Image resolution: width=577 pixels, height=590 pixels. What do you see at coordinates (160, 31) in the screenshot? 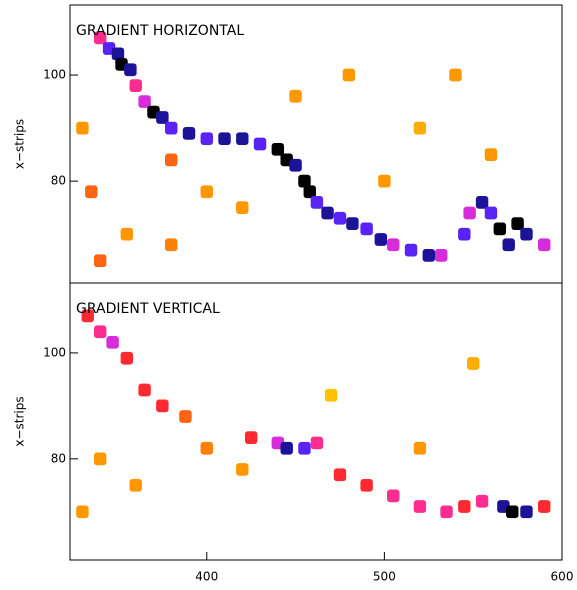
I see `chart-title: GRADIENT HORIZONTAL` at bounding box center [160, 31].